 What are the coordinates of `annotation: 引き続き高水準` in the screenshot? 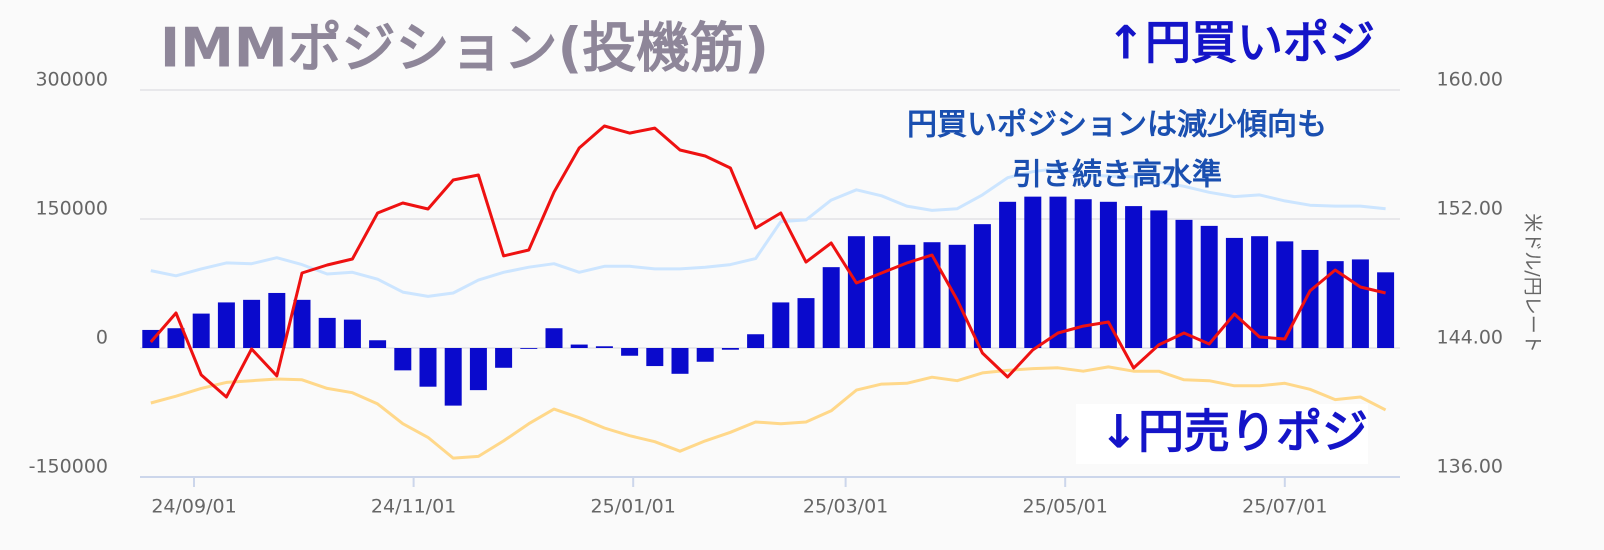 It's located at (1117, 175).